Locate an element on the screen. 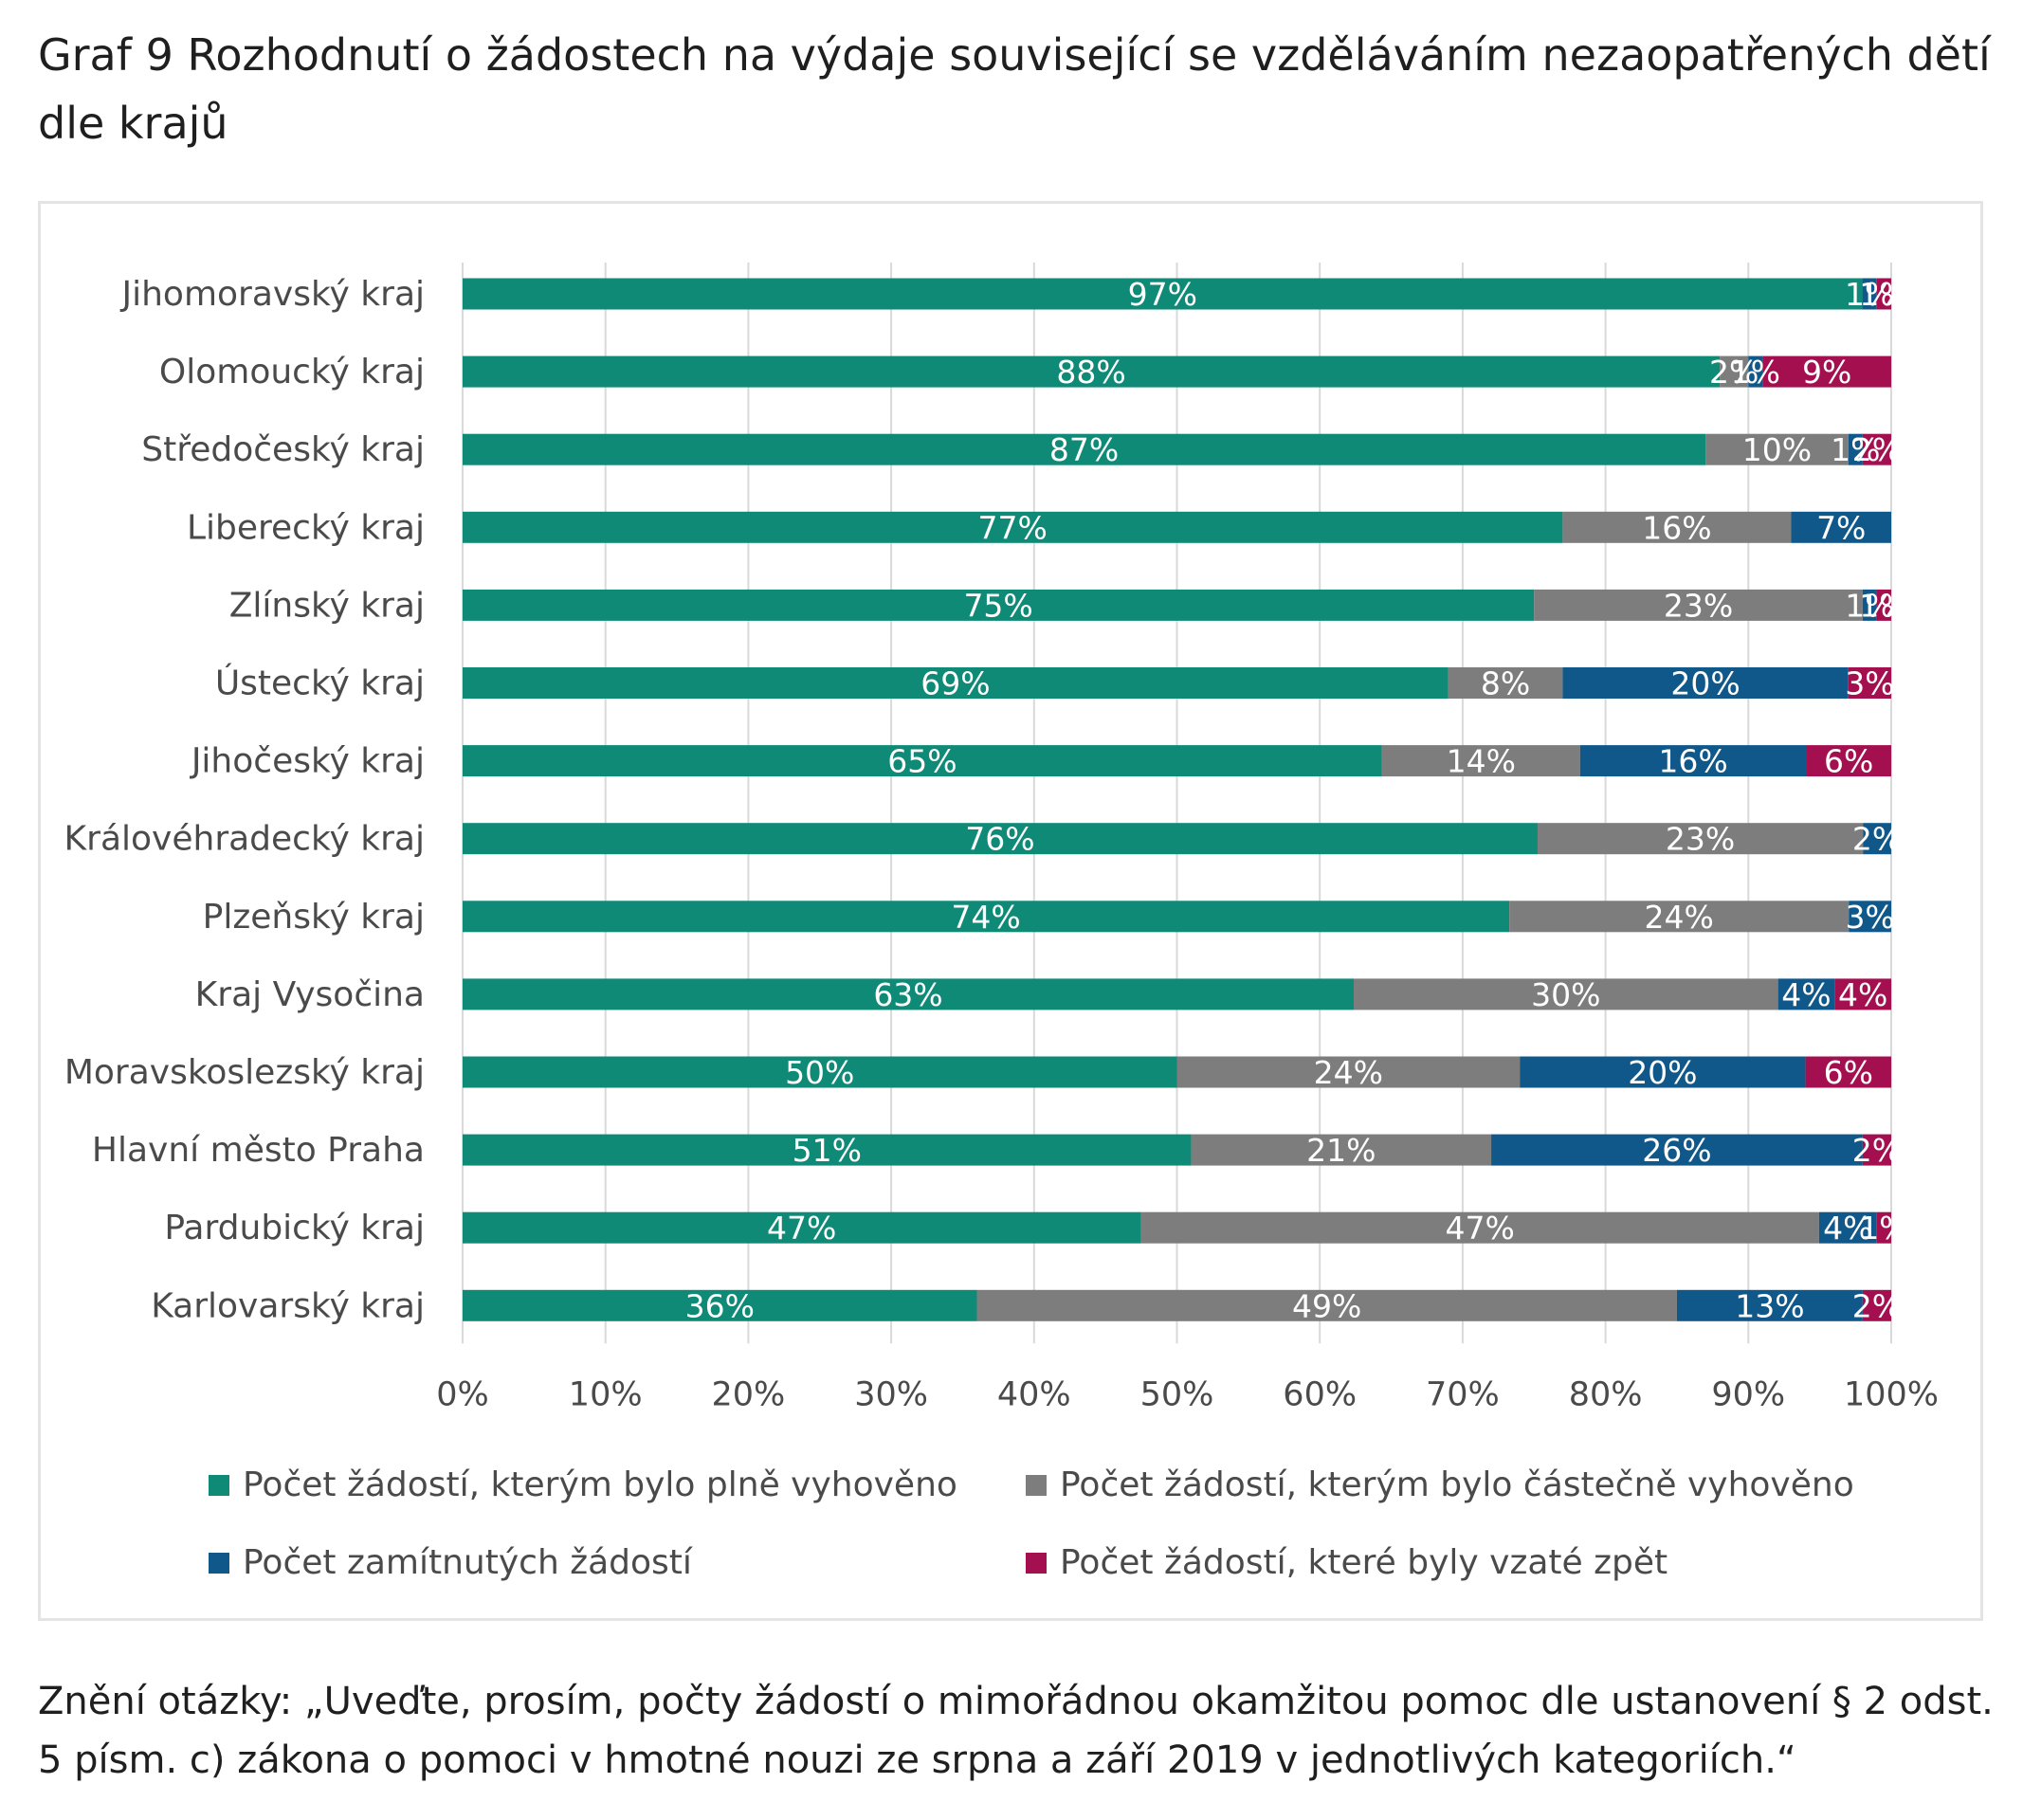 Image resolution: width=2023 pixels, height=1820 pixels. x-tick-label: 30% is located at coordinates (891, 1394).